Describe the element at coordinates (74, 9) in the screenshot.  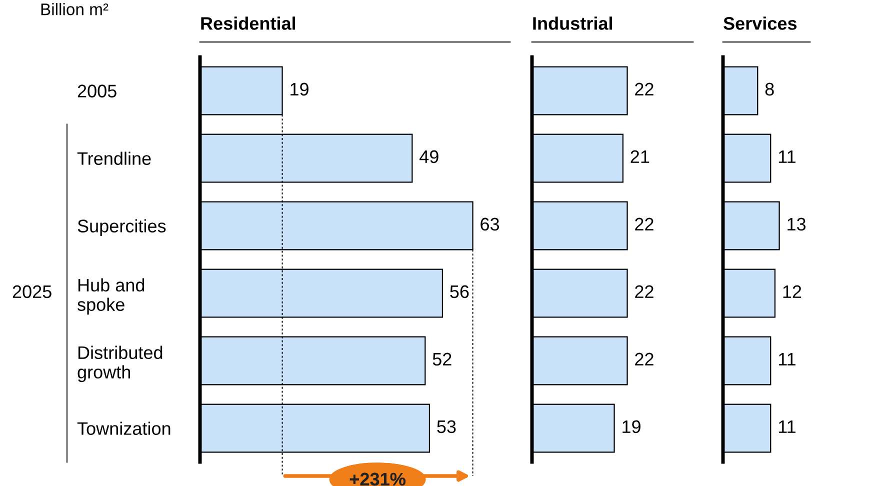
I see `chart-subtitle: Billion m²` at that location.